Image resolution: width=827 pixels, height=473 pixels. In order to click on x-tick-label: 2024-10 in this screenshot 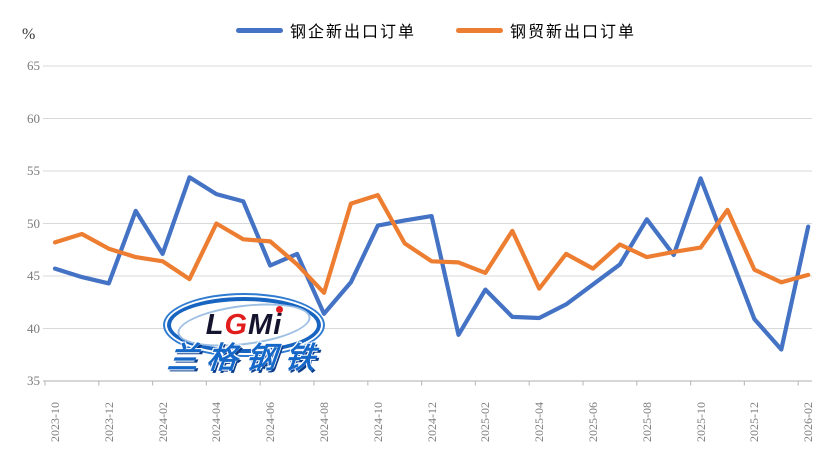, I will do `click(377, 422)`.